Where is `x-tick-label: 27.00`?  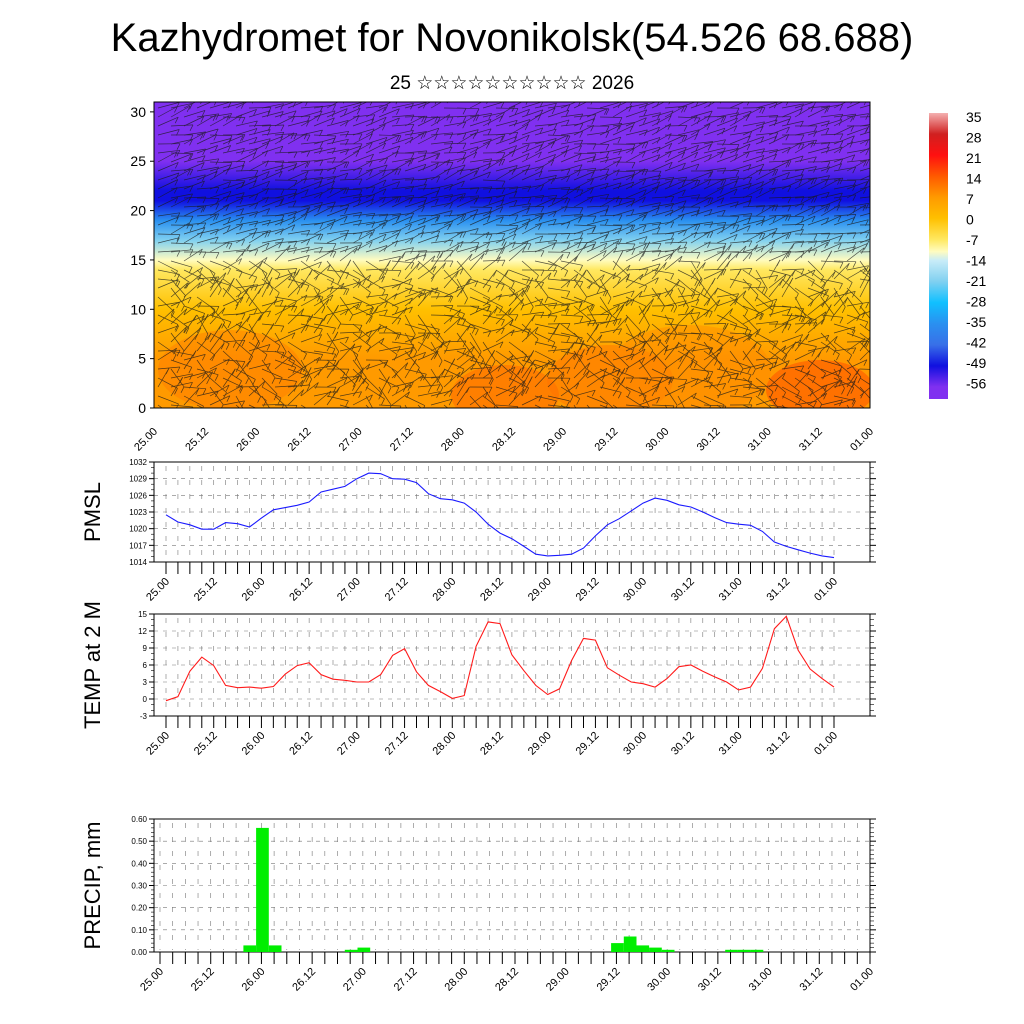
x-tick-label: 27.00 is located at coordinates (351, 440).